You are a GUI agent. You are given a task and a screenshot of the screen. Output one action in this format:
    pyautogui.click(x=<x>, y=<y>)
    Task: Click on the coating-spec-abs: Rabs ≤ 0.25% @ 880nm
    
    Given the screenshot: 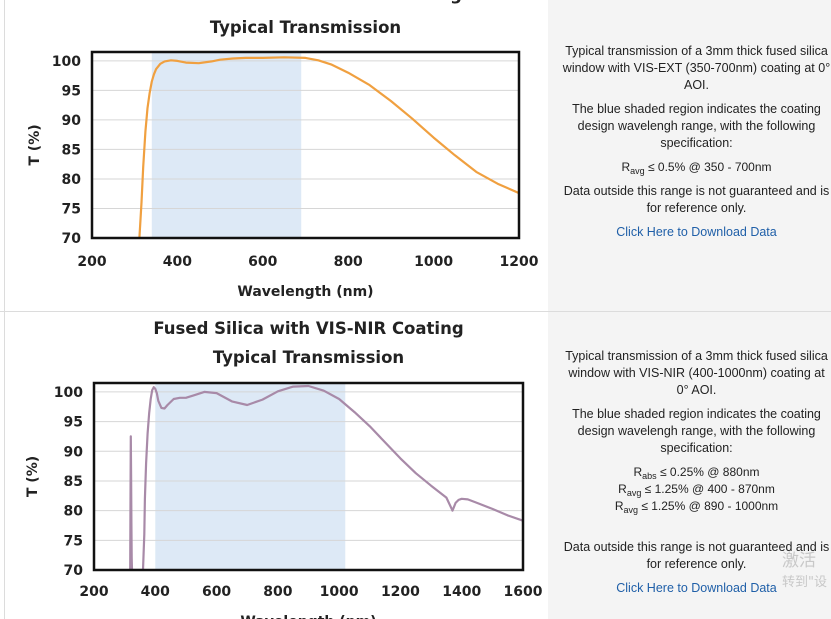 What is the action you would take?
    pyautogui.click(x=696, y=474)
    